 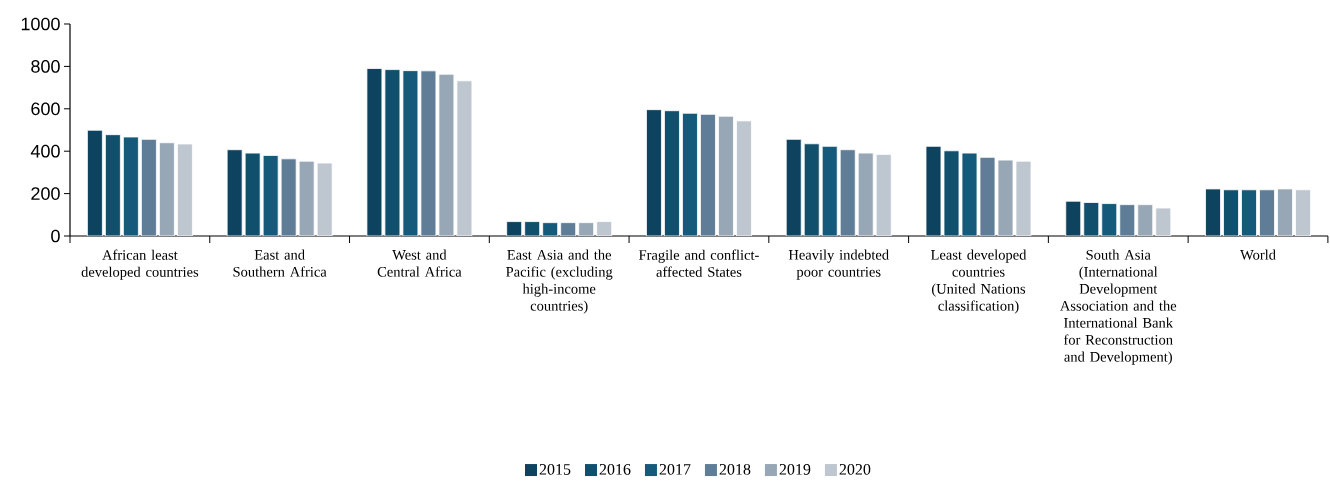 What do you see at coordinates (419, 263) in the screenshot?
I see `x-tick-label: West and Central Africa` at bounding box center [419, 263].